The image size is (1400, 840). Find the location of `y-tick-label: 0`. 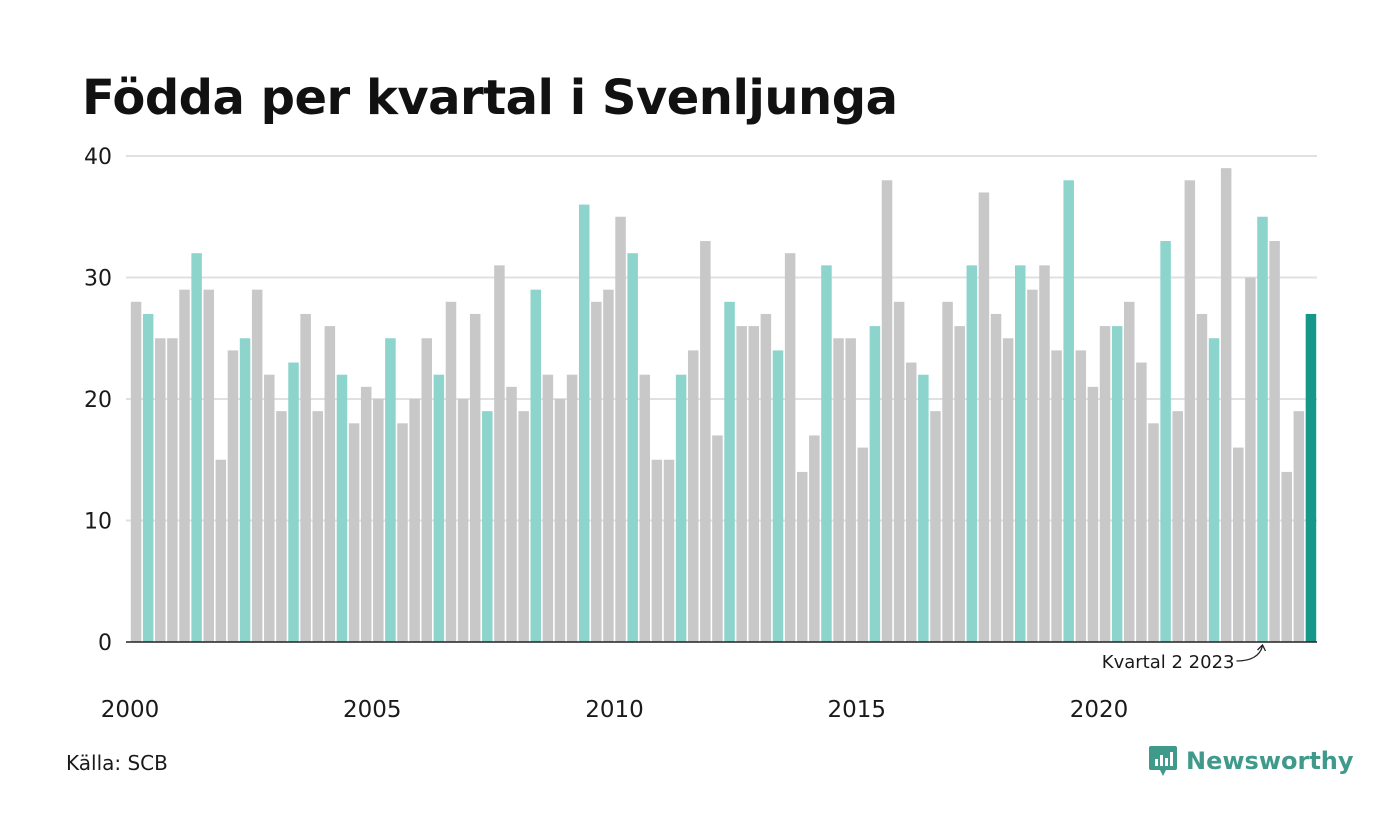

y-tick-label: 0 is located at coordinates (105, 643).